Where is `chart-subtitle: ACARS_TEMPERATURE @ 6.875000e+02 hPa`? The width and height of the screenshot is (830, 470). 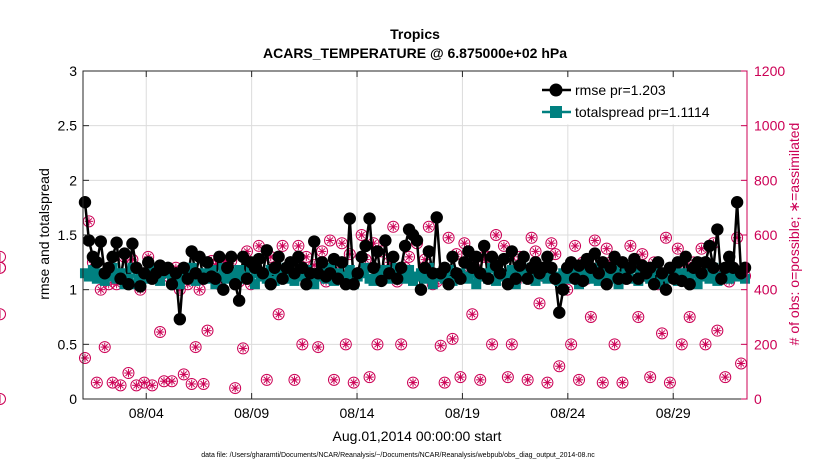 chart-subtitle: ACARS_TEMPERATURE @ 6.875000e+02 hPa is located at coordinates (415, 53).